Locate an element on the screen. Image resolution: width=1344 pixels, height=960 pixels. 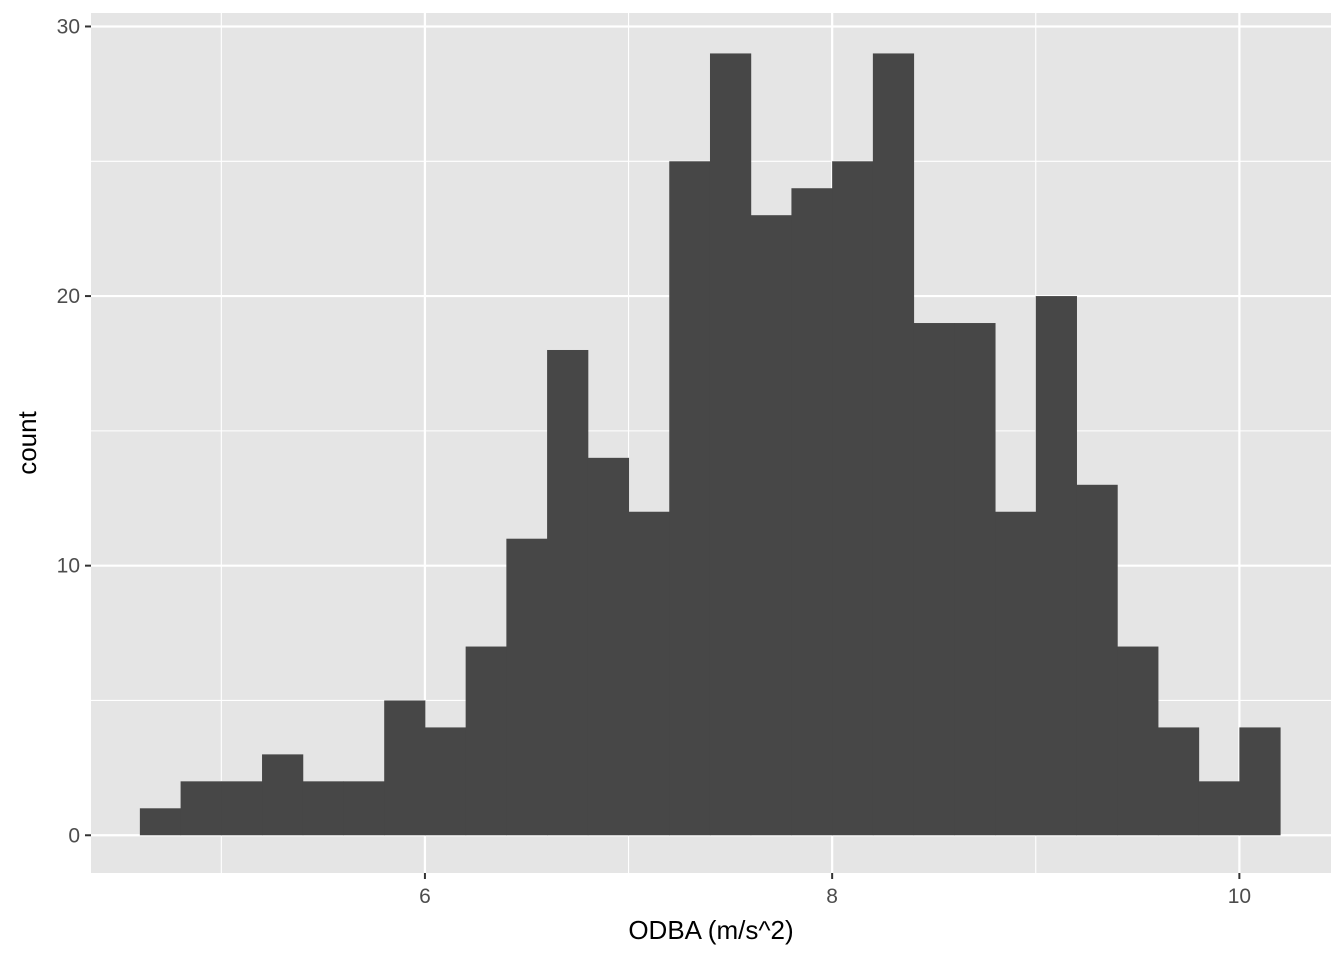
x-tick-label: 8 is located at coordinates (832, 896).